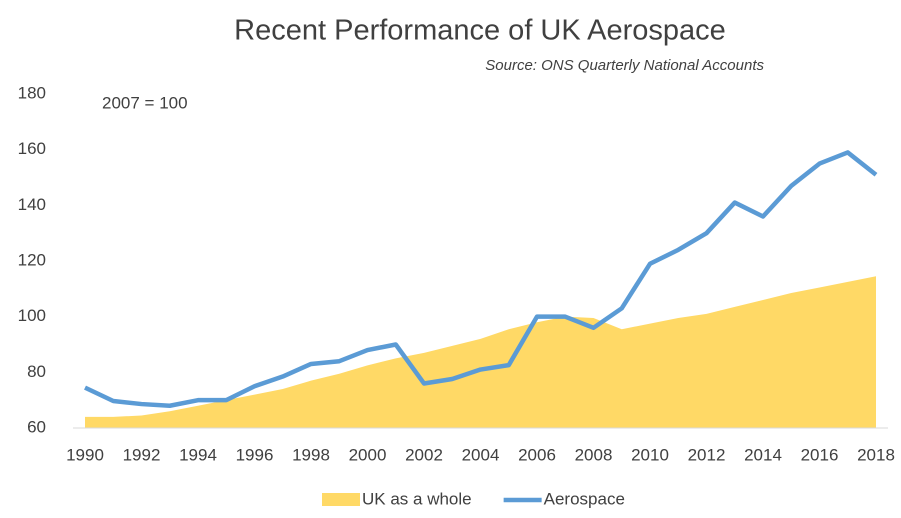  I want to click on x-tick-label: 2002, so click(424, 454).